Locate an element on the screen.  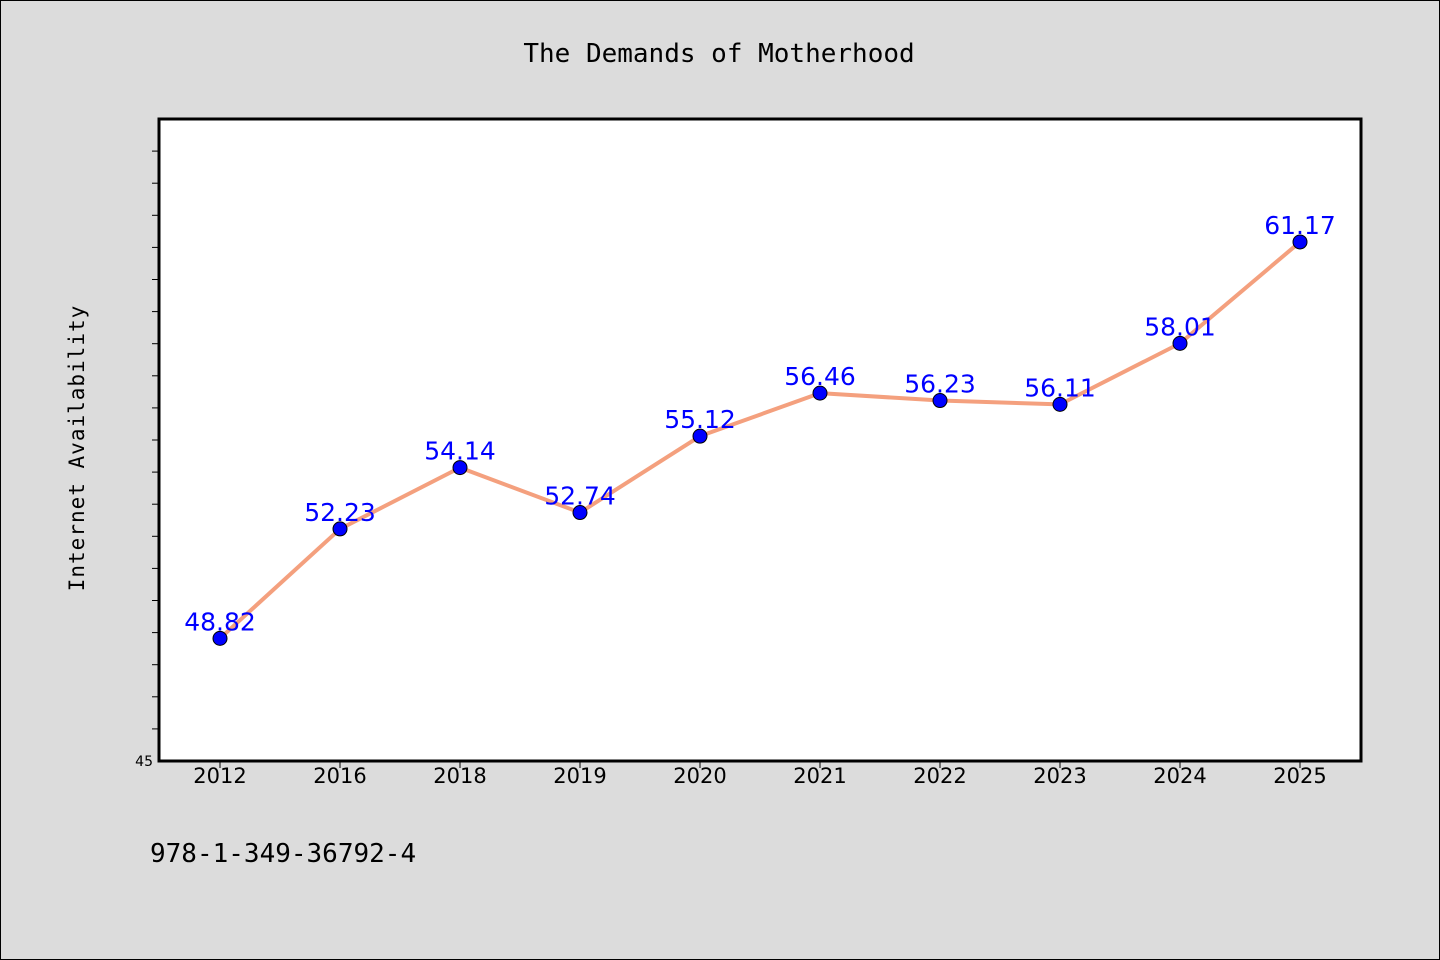
x-tick-label-2023: 2023 is located at coordinates (1059, 776).